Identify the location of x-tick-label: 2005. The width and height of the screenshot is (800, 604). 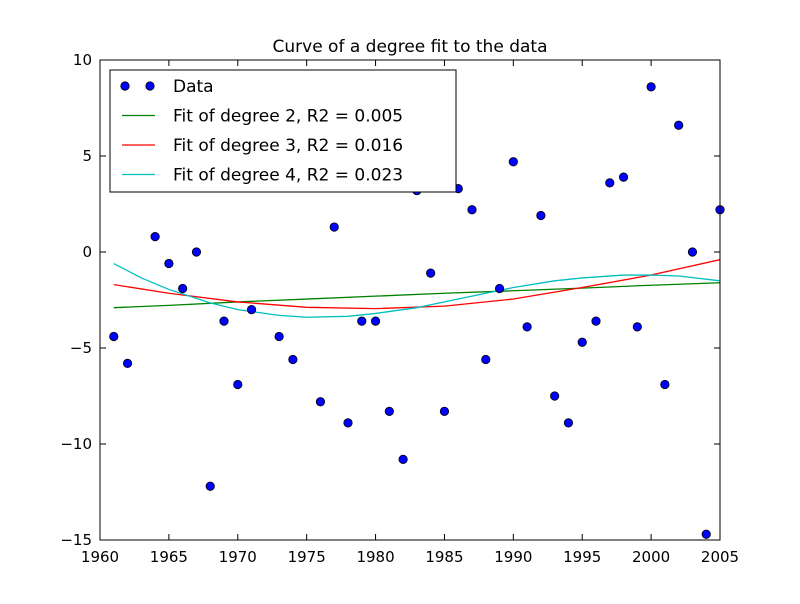
(720, 557).